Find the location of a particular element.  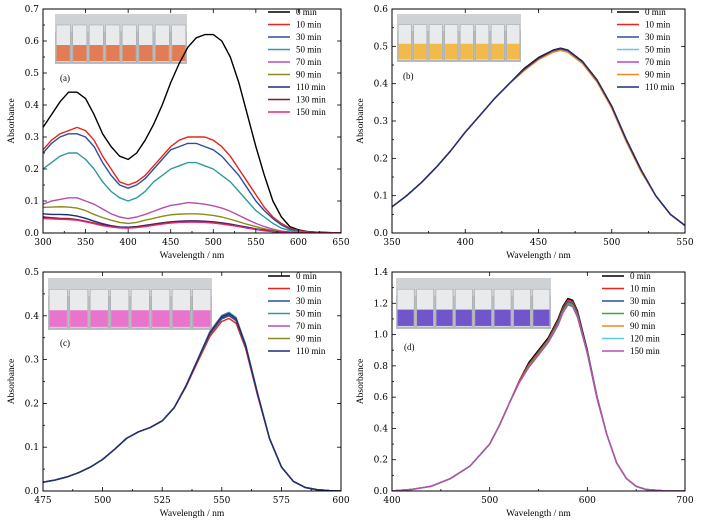

series-line-50-min is located at coordinates (538, 137).